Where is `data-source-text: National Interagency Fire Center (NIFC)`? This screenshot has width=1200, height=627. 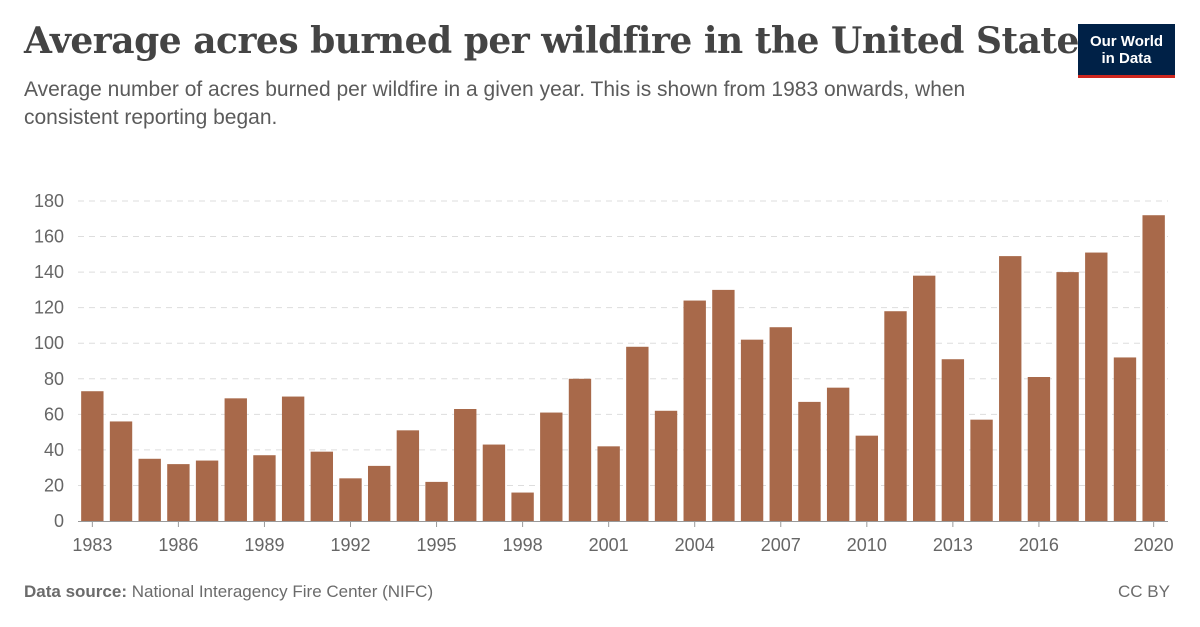
data-source-text: National Interagency Fire Center (NIFC) is located at coordinates (282, 591).